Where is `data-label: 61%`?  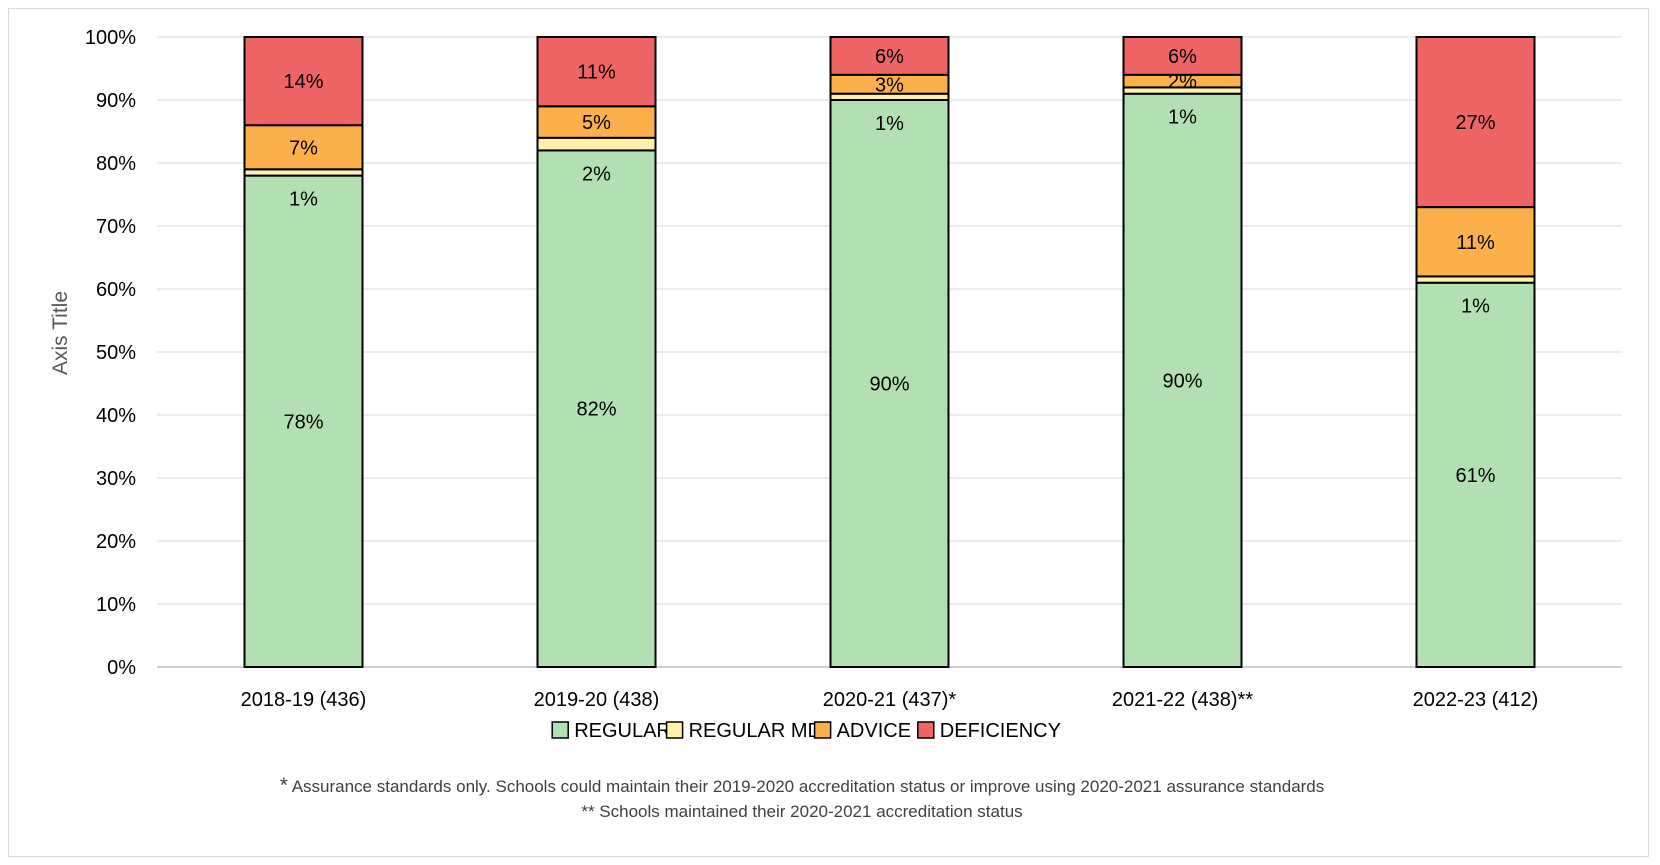
data-label: 61% is located at coordinates (1475, 476).